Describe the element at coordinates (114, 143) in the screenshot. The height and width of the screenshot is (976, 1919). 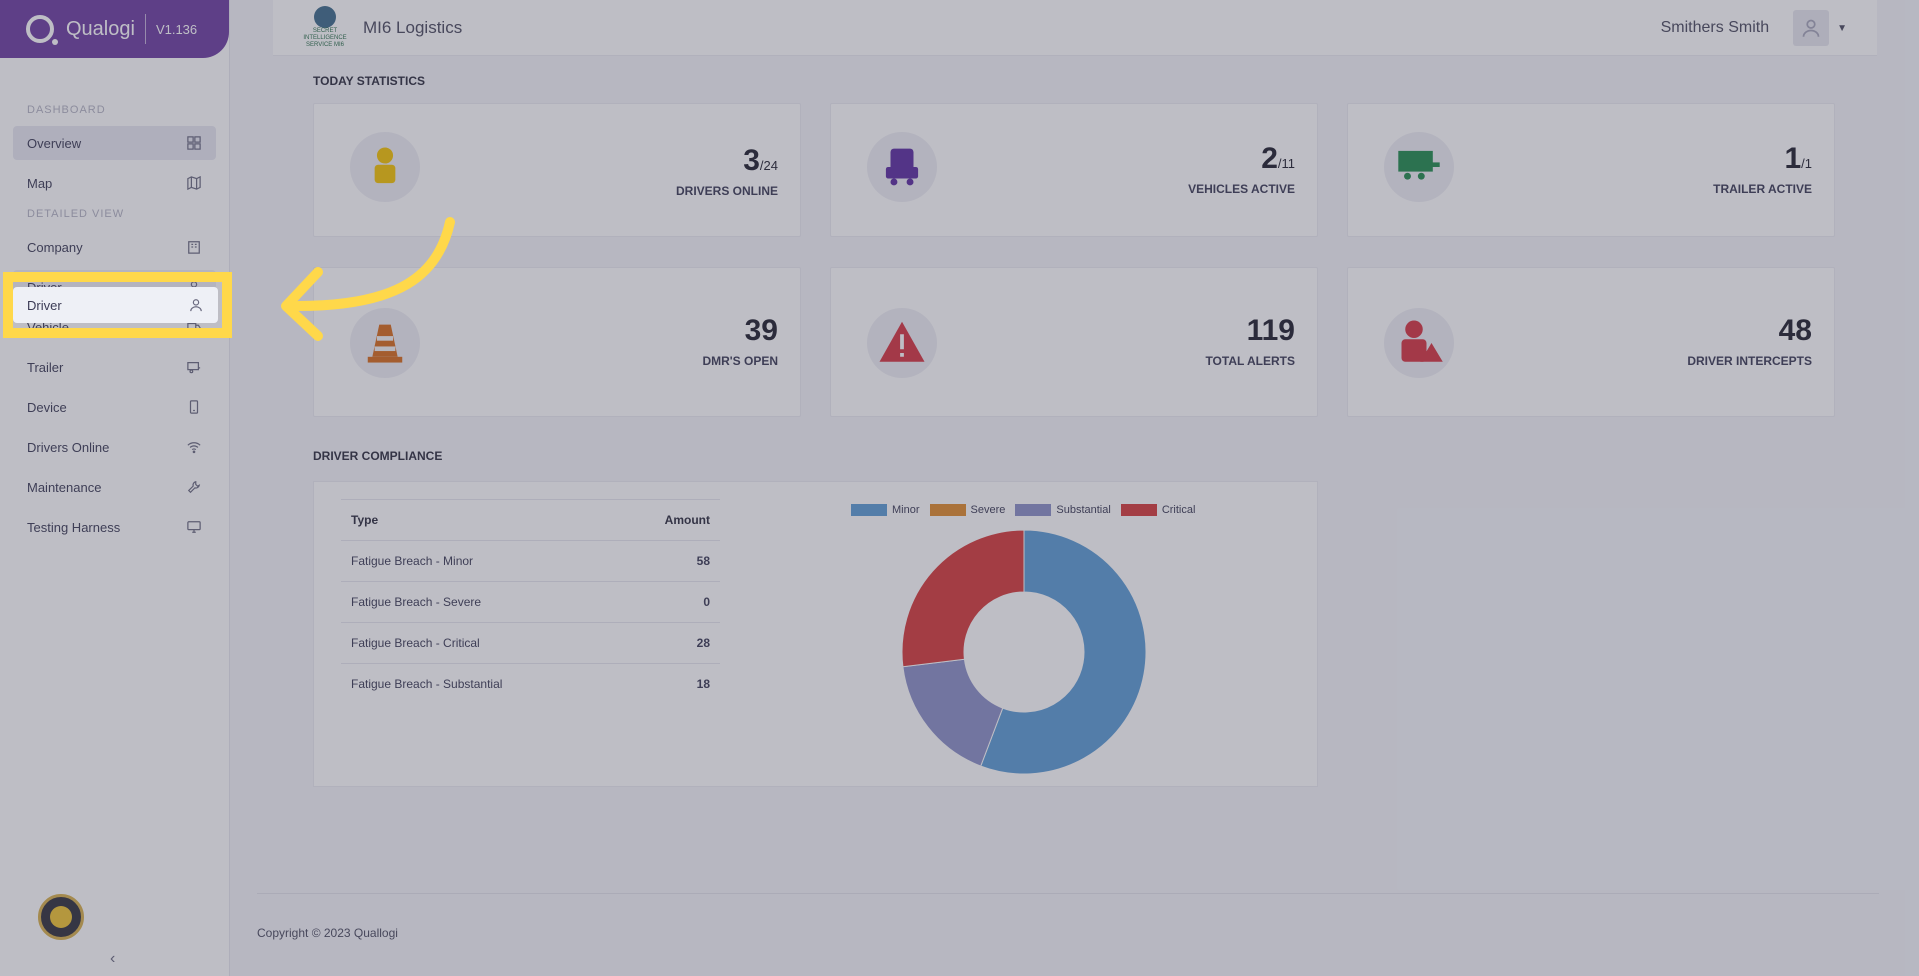
I see `sidebar-item-overview: Overview` at that location.